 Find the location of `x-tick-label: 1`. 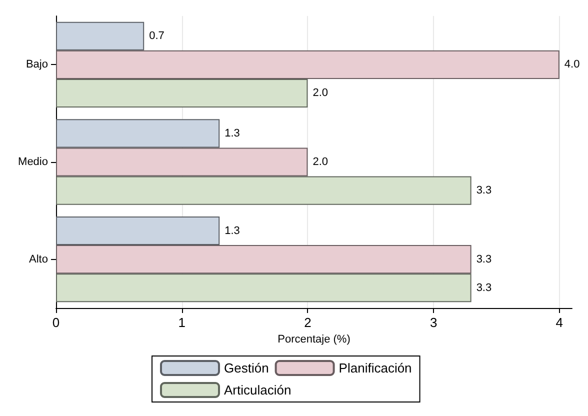

x-tick-label: 1 is located at coordinates (182, 322).